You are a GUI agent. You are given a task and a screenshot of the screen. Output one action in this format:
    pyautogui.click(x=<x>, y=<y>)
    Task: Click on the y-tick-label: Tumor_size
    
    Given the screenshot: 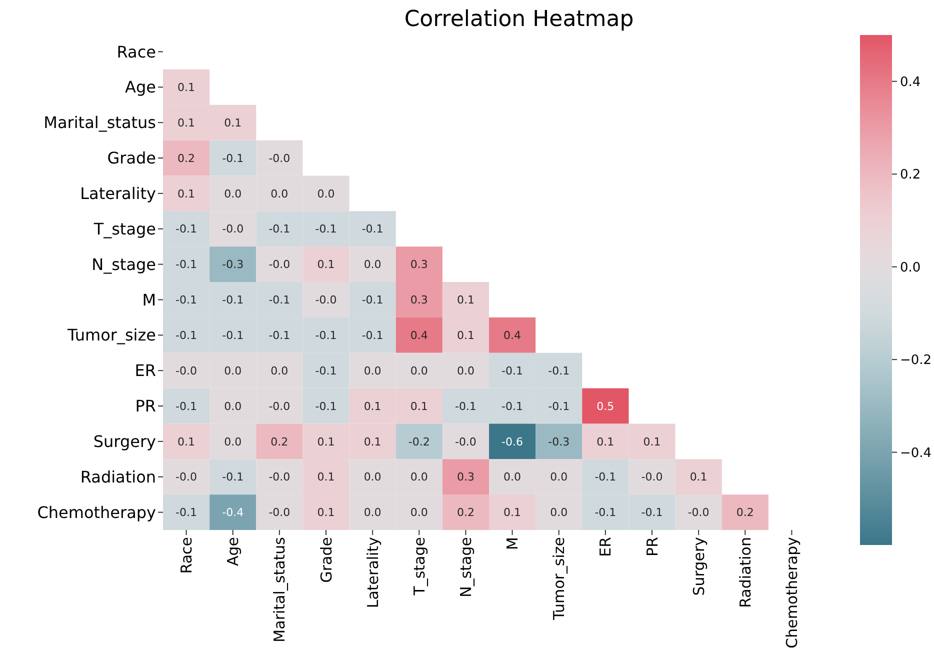 What is the action you would take?
    pyautogui.click(x=111, y=335)
    